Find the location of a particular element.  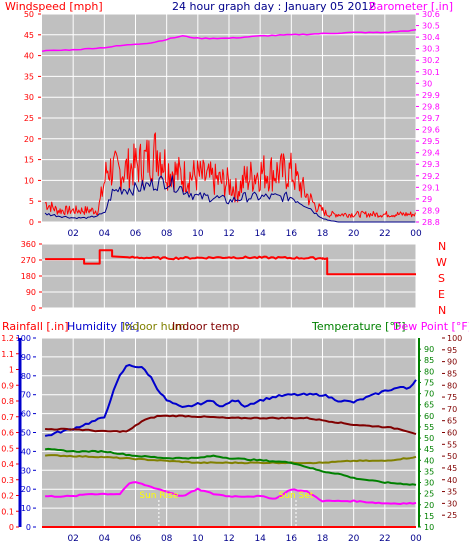

wind-x-tick-label: 00 is located at coordinates (416, 234).